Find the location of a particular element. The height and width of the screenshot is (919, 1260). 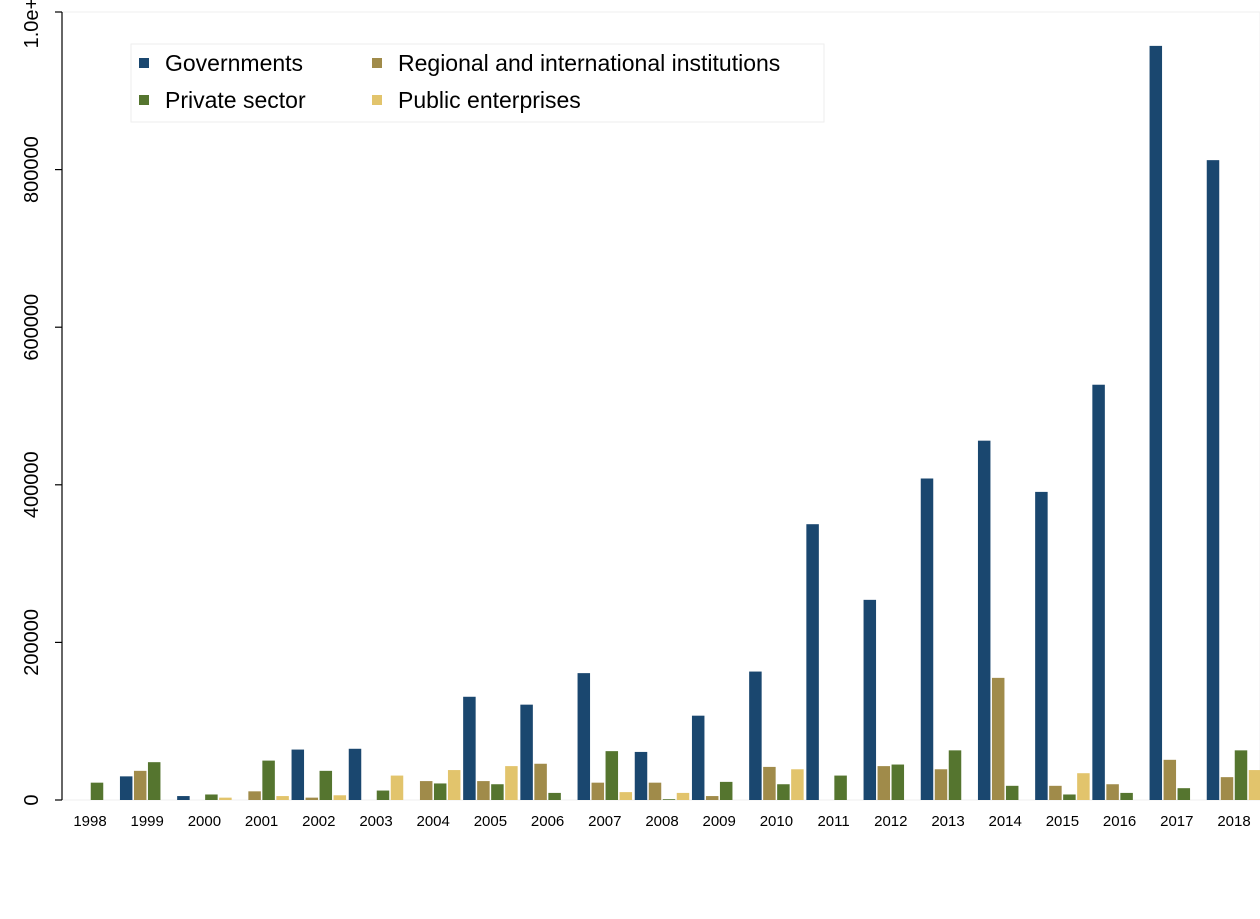

bar-public-enterprises-2001 is located at coordinates (282, 798).